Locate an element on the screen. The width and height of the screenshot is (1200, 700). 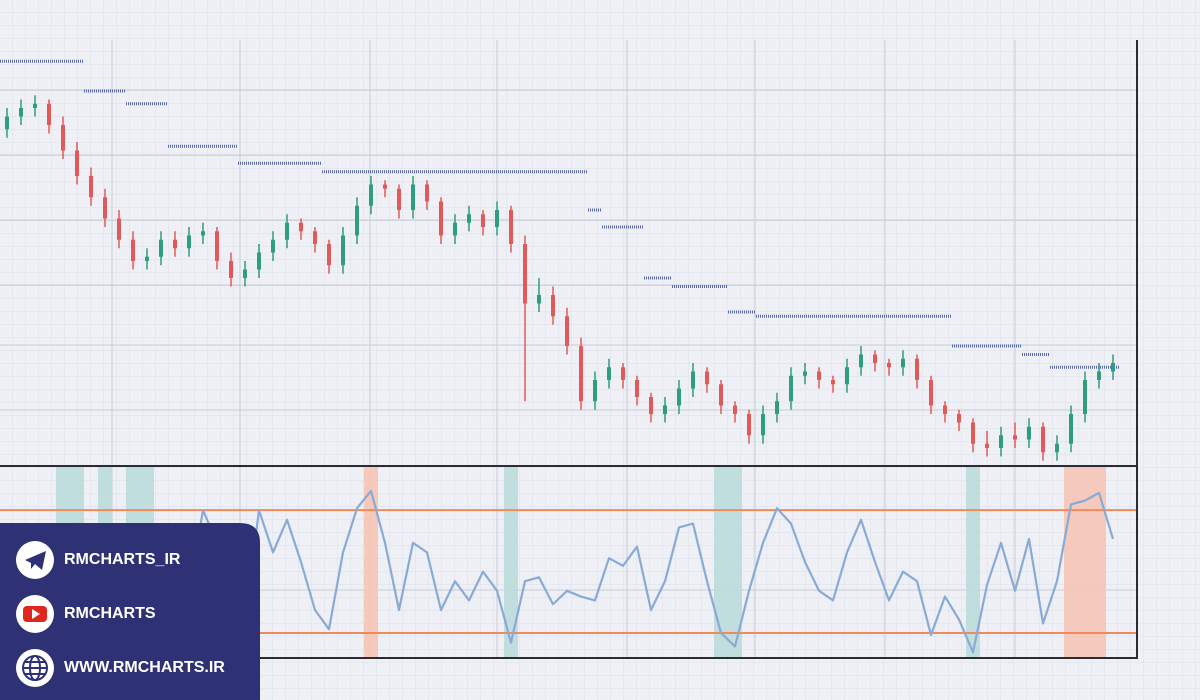
link-text: WWW.RMCHARTS.IR is located at coordinates (144, 667).